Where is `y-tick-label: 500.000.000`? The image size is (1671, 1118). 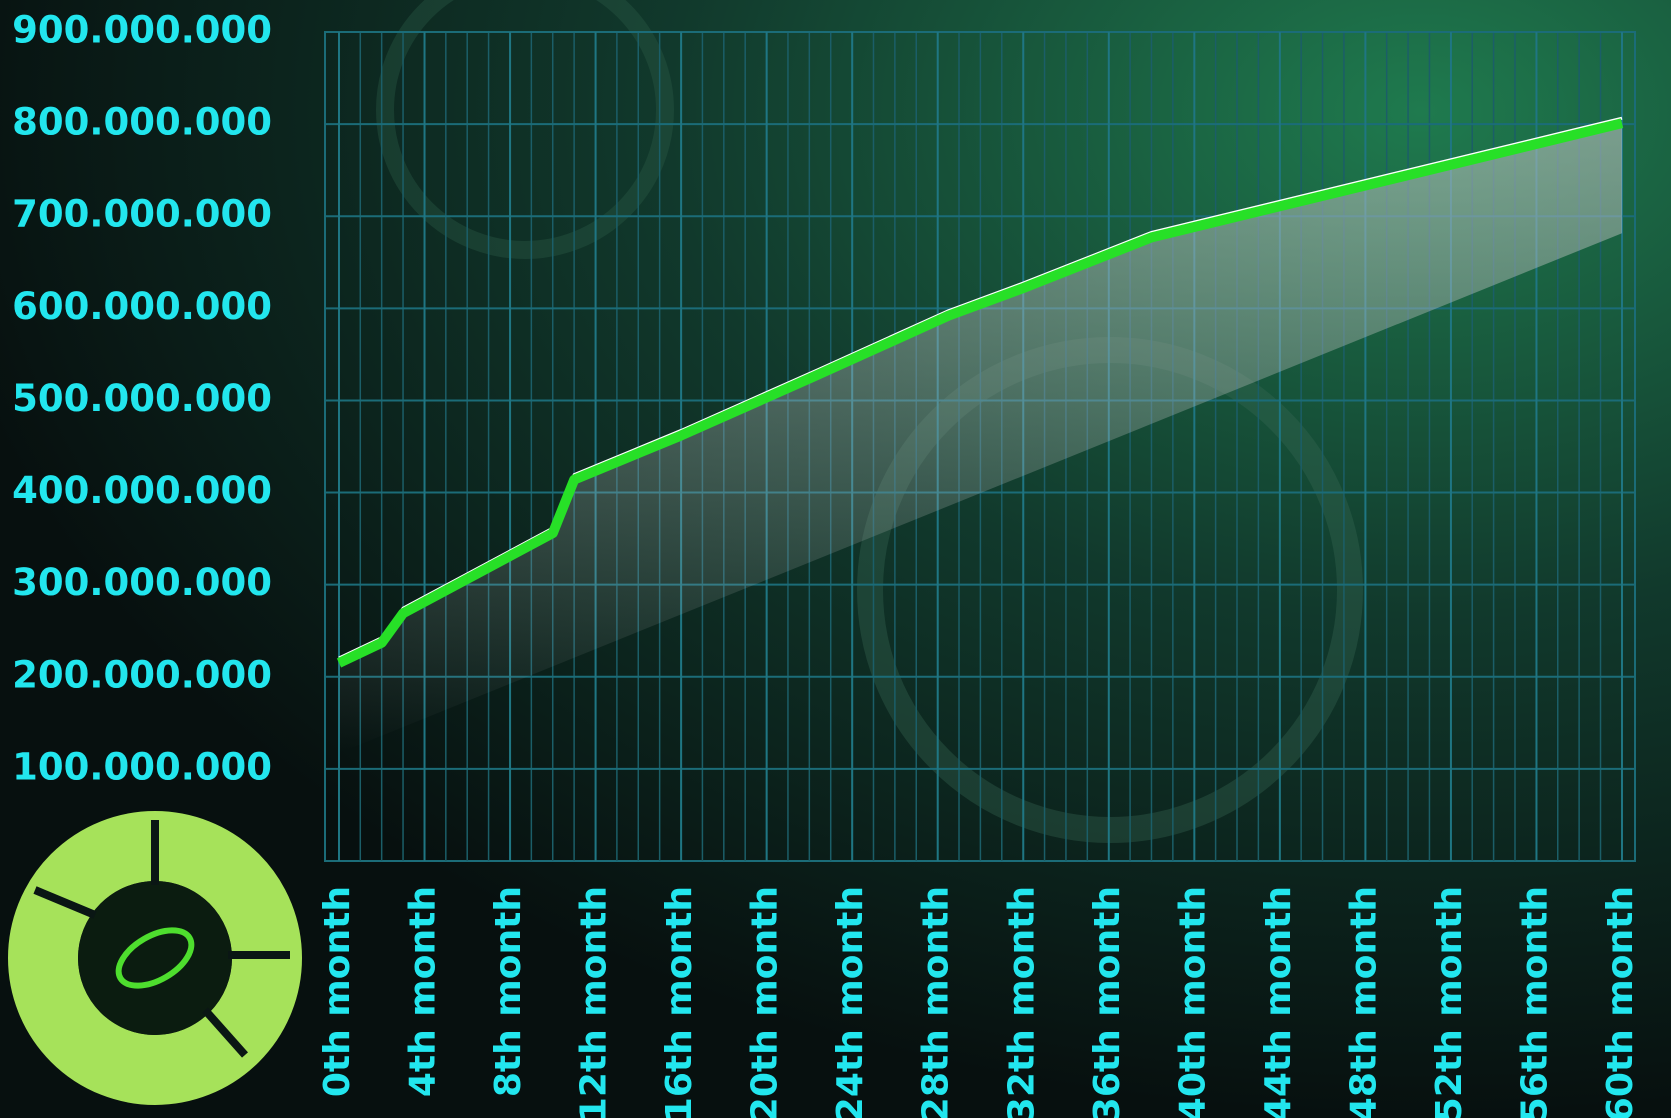 y-tick-label: 500.000.000 is located at coordinates (142, 398).